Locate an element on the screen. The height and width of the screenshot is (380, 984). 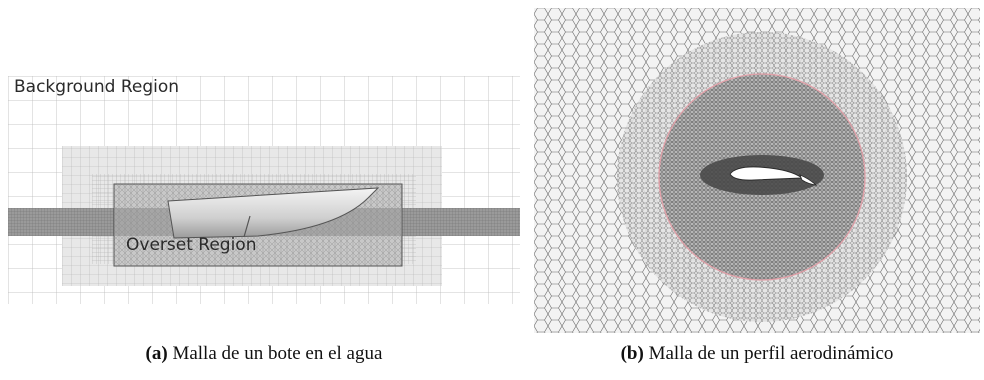
caption-b-text: Malla de un perfil aerodinámico is located at coordinates (768, 353).